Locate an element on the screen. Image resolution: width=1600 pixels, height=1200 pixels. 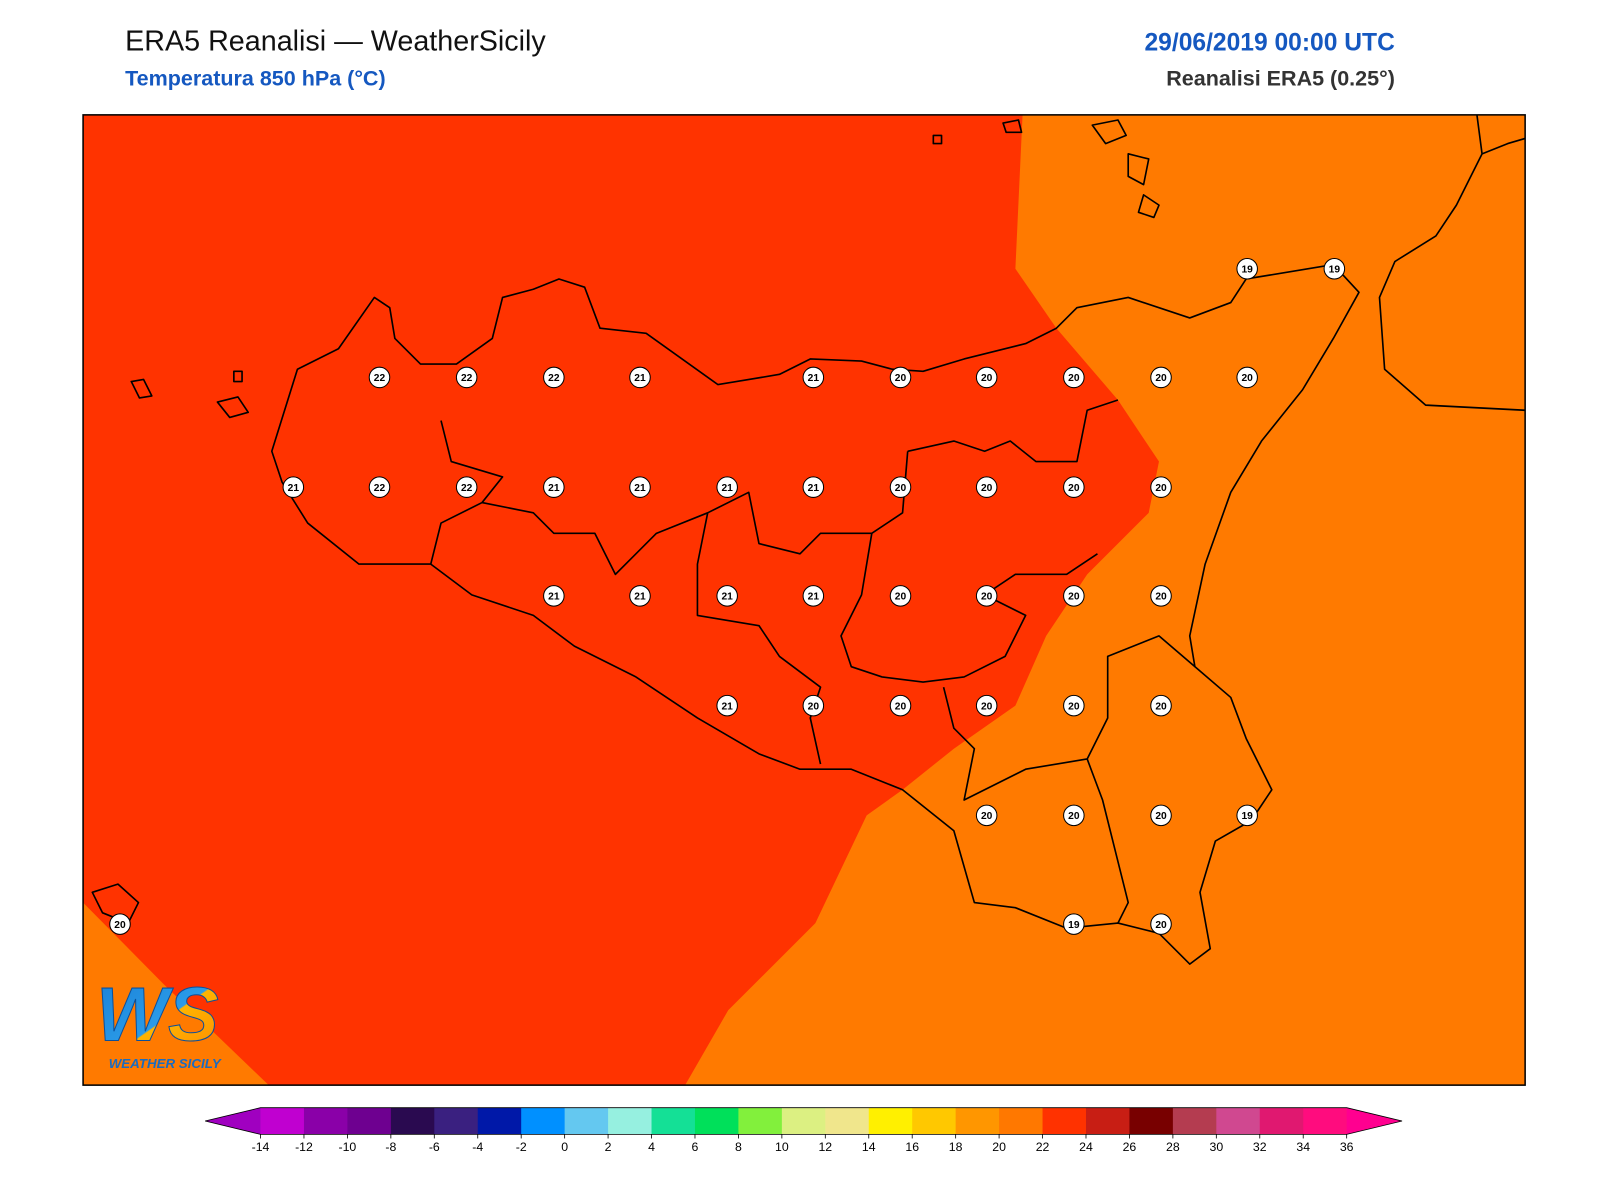
colorbar-tick-label: 10 is located at coordinates (782, 1147).